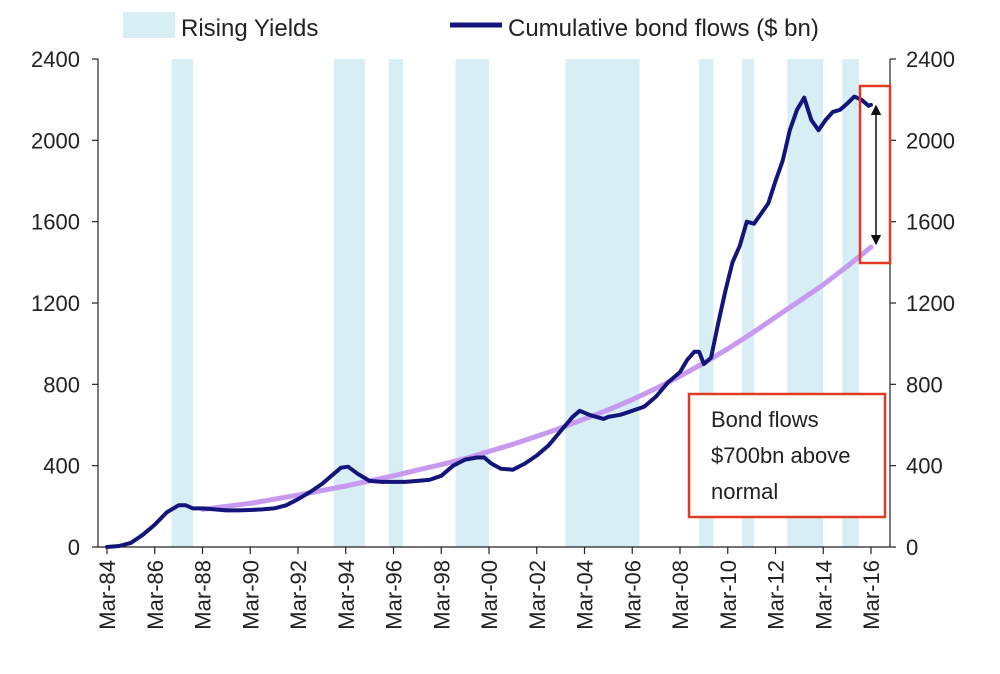 This screenshot has height=674, width=1000. I want to click on y-tick-label-right: 400, so click(924, 466).